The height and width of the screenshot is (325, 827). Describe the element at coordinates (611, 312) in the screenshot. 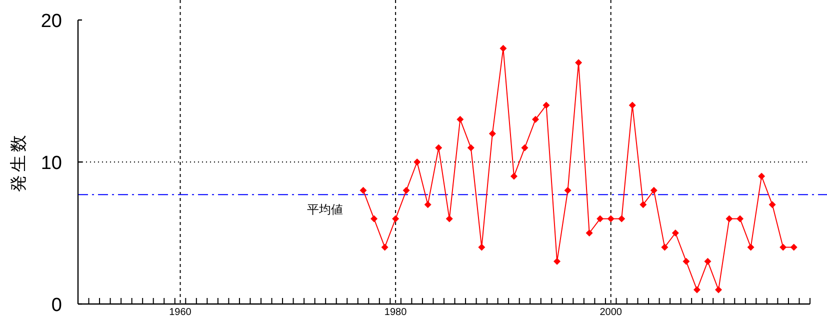

I see `x-tick-label: 2000` at that location.